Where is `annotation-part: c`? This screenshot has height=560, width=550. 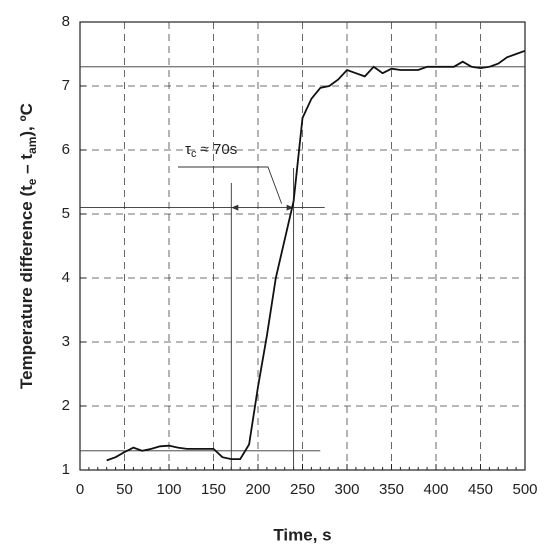 annotation-part: c is located at coordinates (194, 154).